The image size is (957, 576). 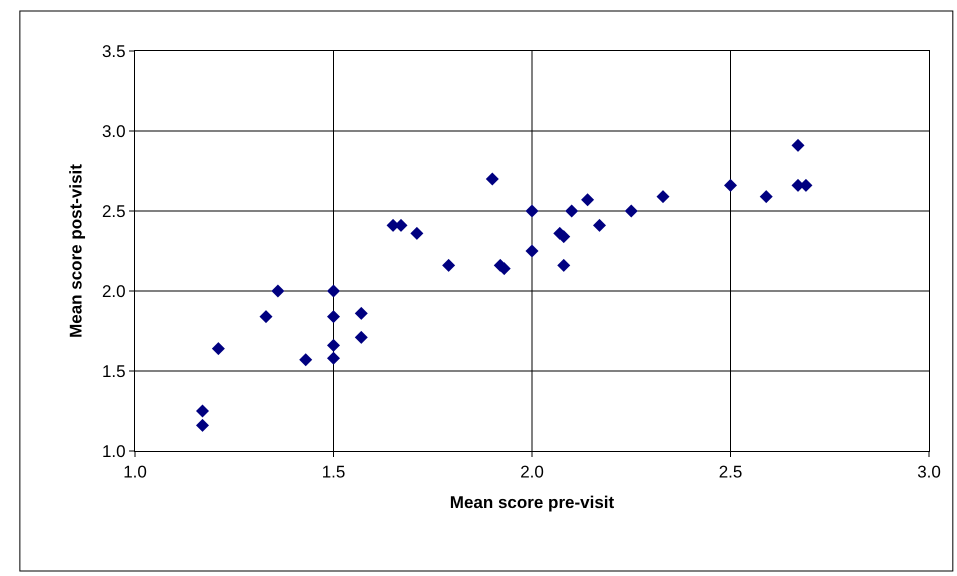 What do you see at coordinates (76, 251) in the screenshot?
I see `y-axis-title: Mean score post-visit` at bounding box center [76, 251].